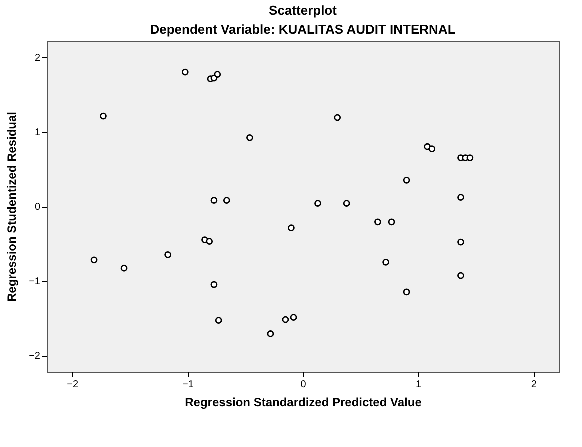 This screenshot has height=447, width=582. Describe the element at coordinates (188, 385) in the screenshot. I see `x-tick-label: −1` at that location.